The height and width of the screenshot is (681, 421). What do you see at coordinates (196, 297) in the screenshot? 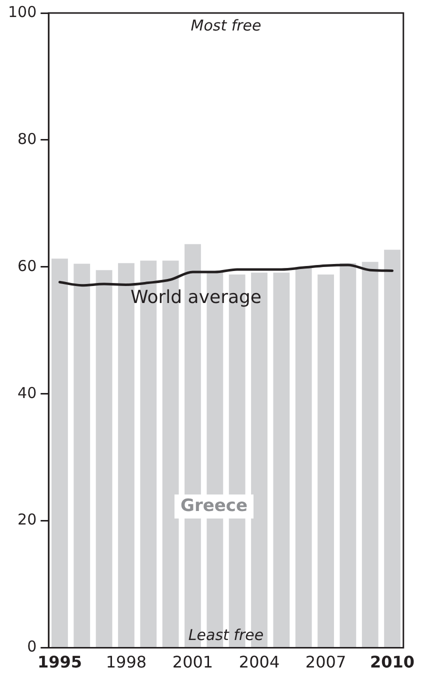
I see `series-label: World average` at bounding box center [196, 297].